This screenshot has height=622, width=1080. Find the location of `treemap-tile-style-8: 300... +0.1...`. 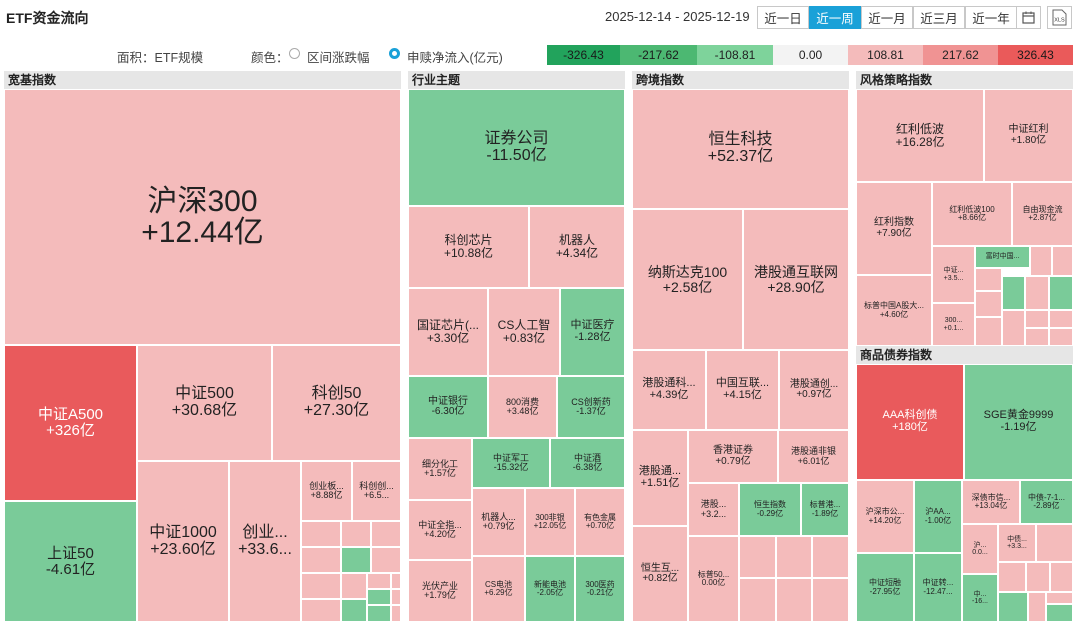

treemap-tile-style-8: 300... +0.1... is located at coordinates (953, 324).